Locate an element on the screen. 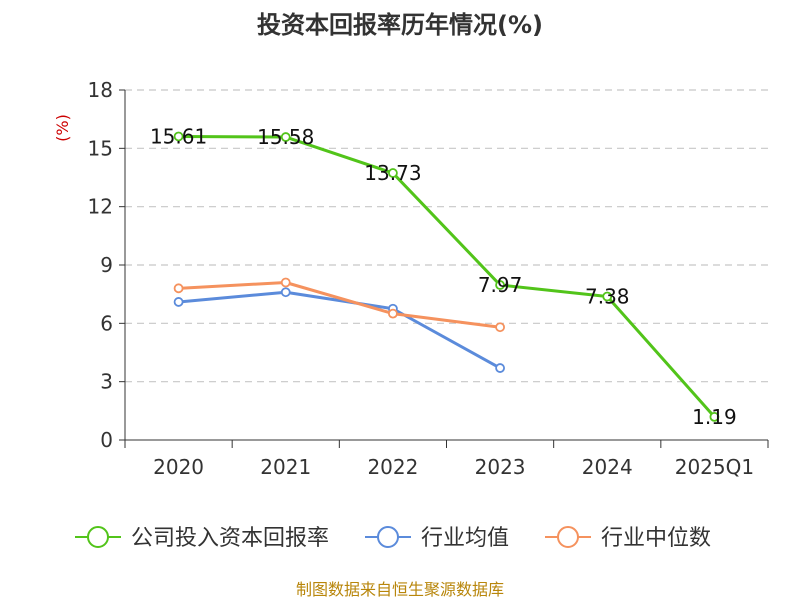 The image size is (800, 600). legend: 公司投入资本回报率 行业均值 行业中位数 is located at coordinates (393, 538).